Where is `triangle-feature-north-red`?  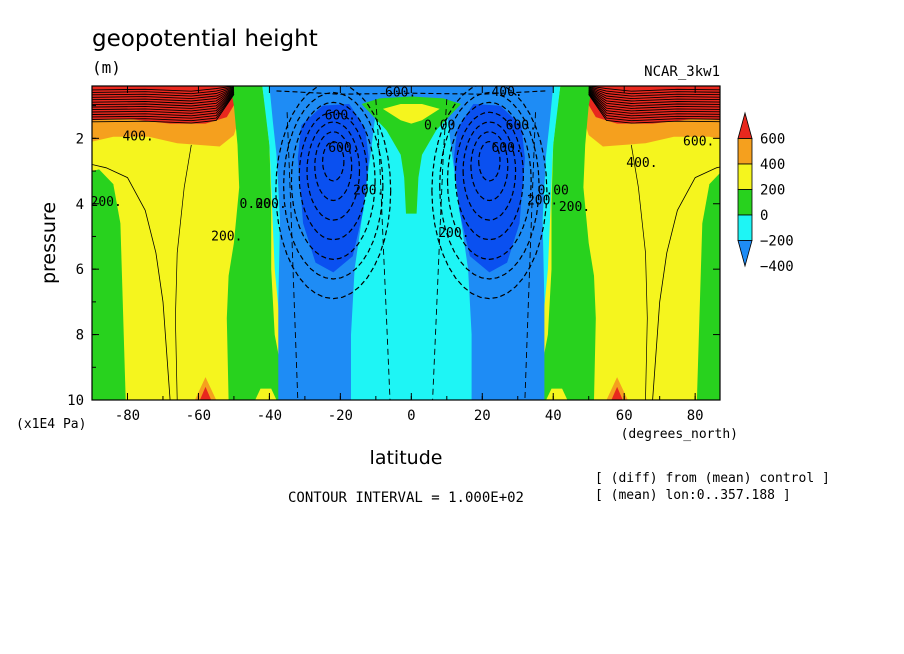 triangle-feature-north-red is located at coordinates (617, 393).